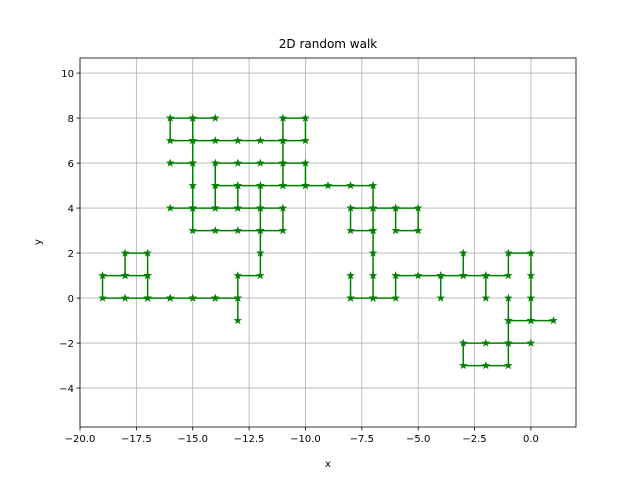 Image resolution: width=640 pixels, height=480 pixels. Describe the element at coordinates (66, 389) in the screenshot. I see `y-tick-label: −4` at that location.